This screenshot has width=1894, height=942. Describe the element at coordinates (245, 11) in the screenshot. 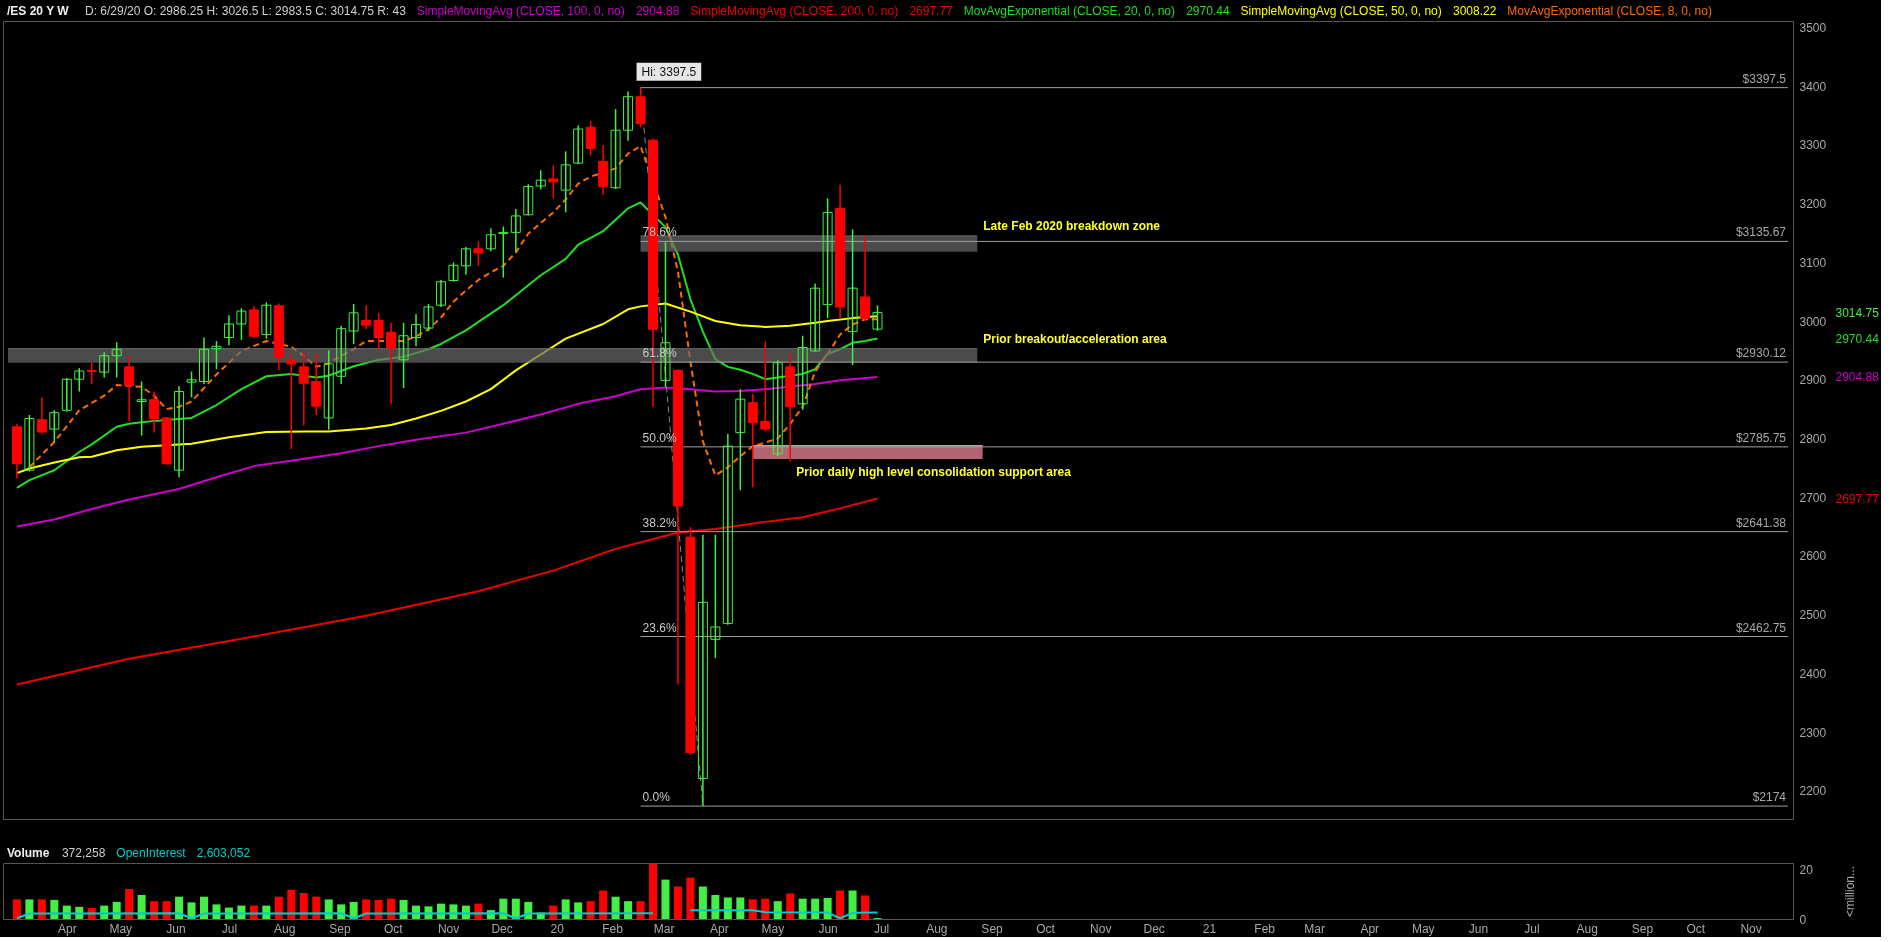

I see `chart-subtitle: D: 6/29/20 O: 2986.25 H: 3026.5 L: 2983.5 C: 3014.75 R: 43` at that location.